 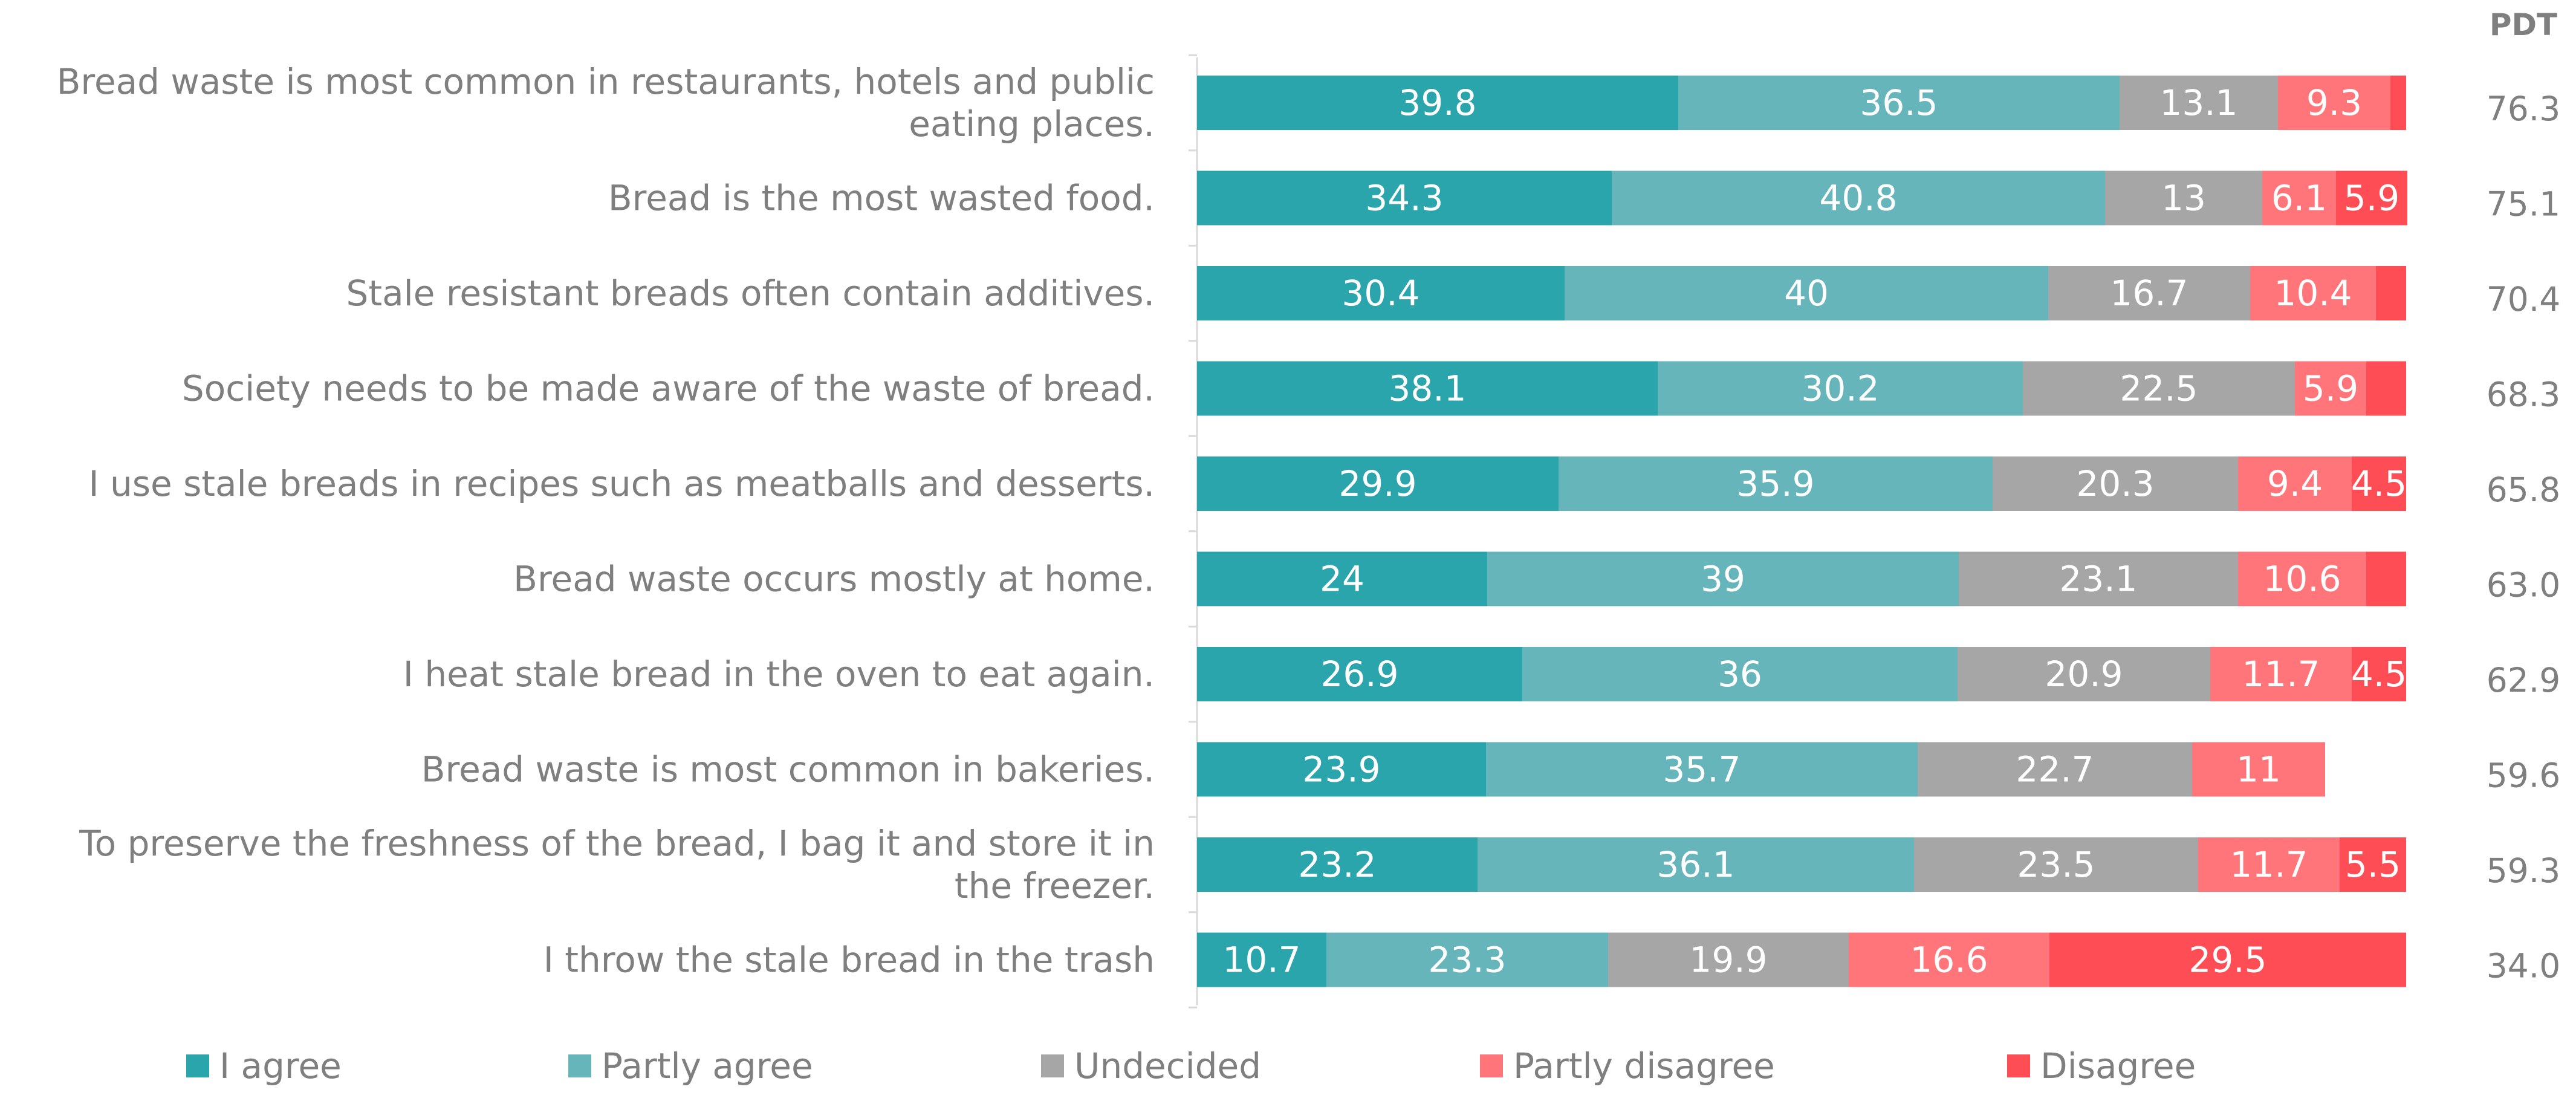 I want to click on data-label: 6.1, so click(x=2299, y=198).